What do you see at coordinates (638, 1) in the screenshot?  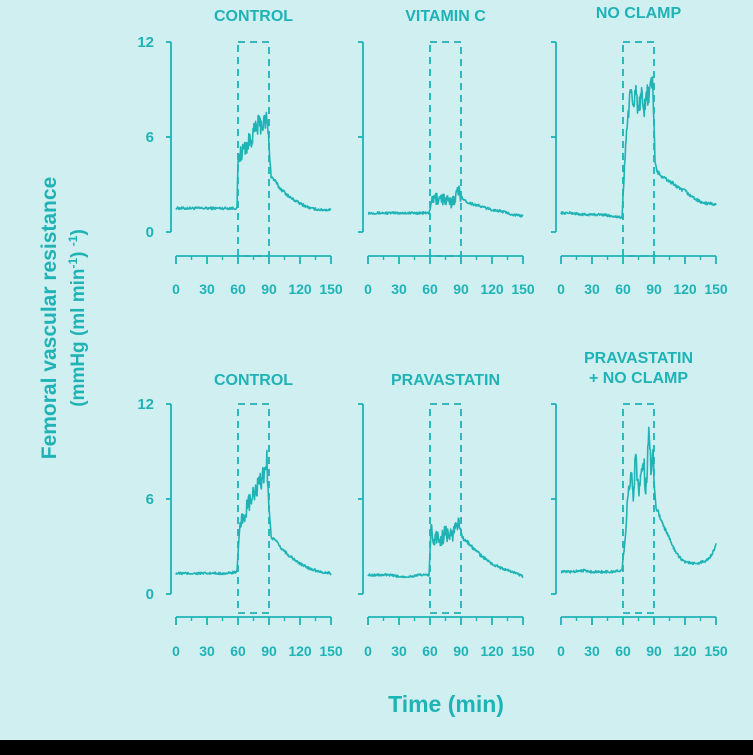 I see `panel-title-line: VITAMIN C +` at bounding box center [638, 1].